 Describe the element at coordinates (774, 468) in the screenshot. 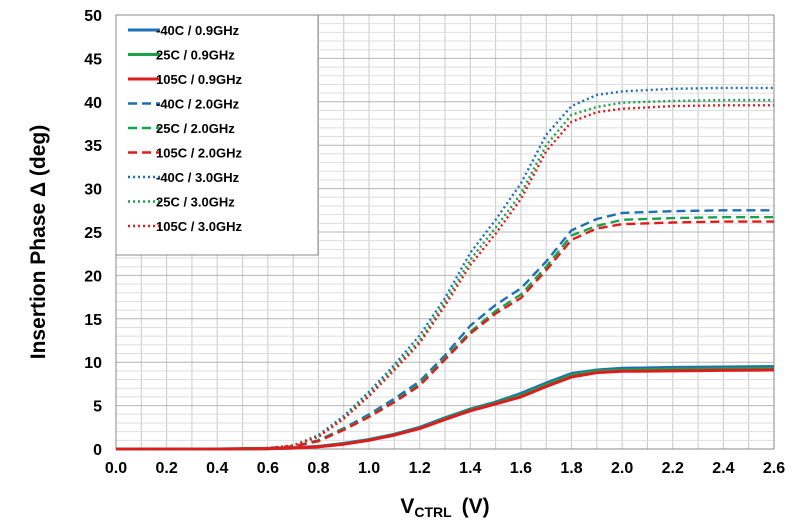

I see `x-tick-label: 2.6` at that location.